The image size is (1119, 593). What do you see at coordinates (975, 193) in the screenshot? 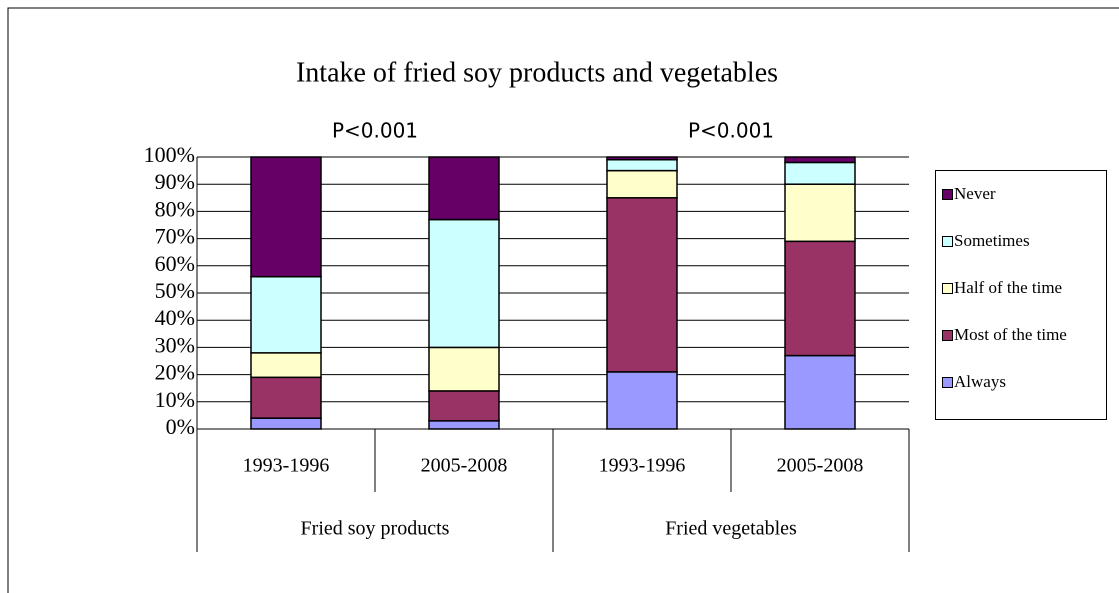
I see `legend-label: Never` at bounding box center [975, 193].